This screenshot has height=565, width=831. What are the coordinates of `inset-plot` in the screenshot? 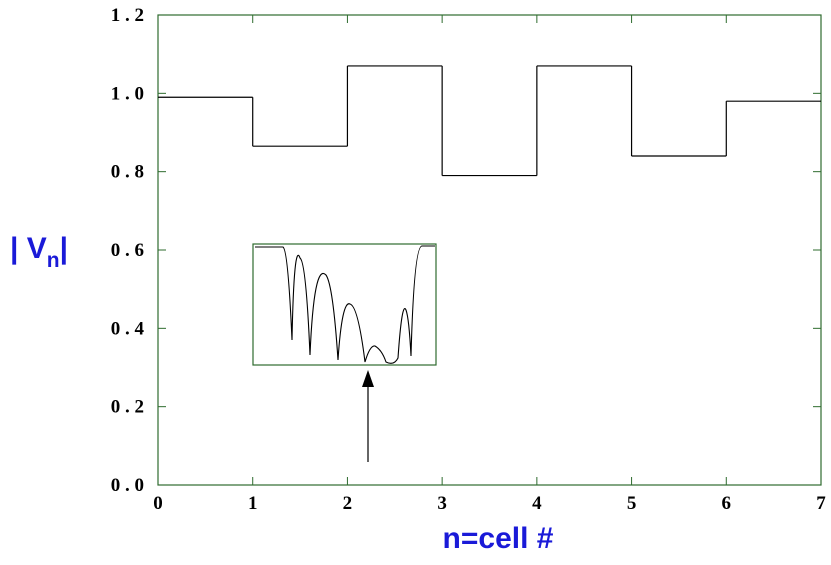 It's located at (344, 352).